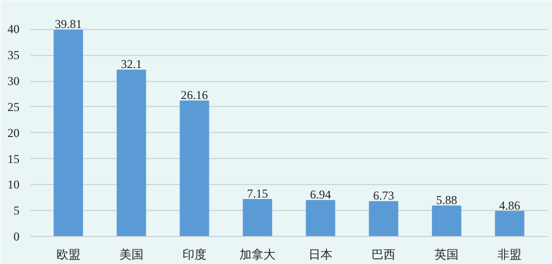  I want to click on data-label: 6.73, so click(383, 195).